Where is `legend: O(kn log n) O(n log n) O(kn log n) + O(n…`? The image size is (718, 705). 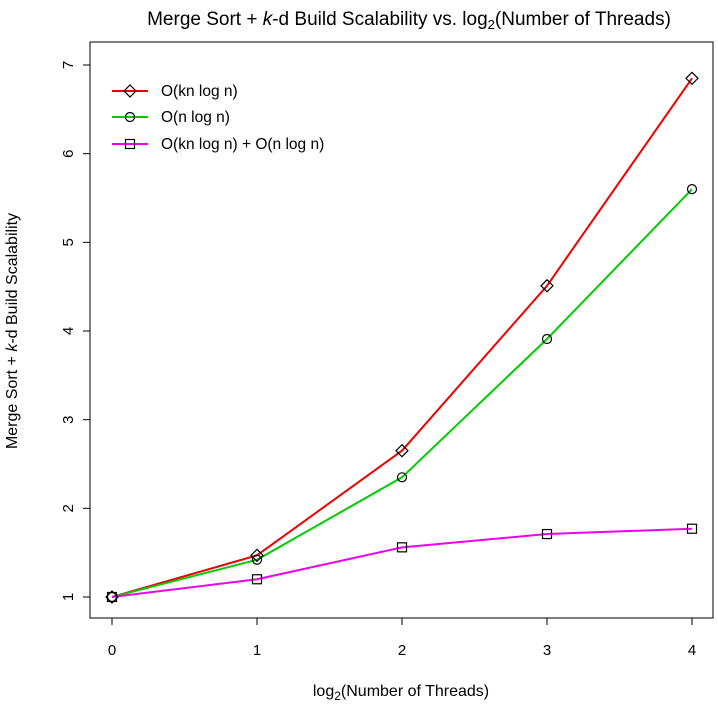 legend: O(kn log n) O(n log n) O(kn log n) + O(n… is located at coordinates (218, 118).